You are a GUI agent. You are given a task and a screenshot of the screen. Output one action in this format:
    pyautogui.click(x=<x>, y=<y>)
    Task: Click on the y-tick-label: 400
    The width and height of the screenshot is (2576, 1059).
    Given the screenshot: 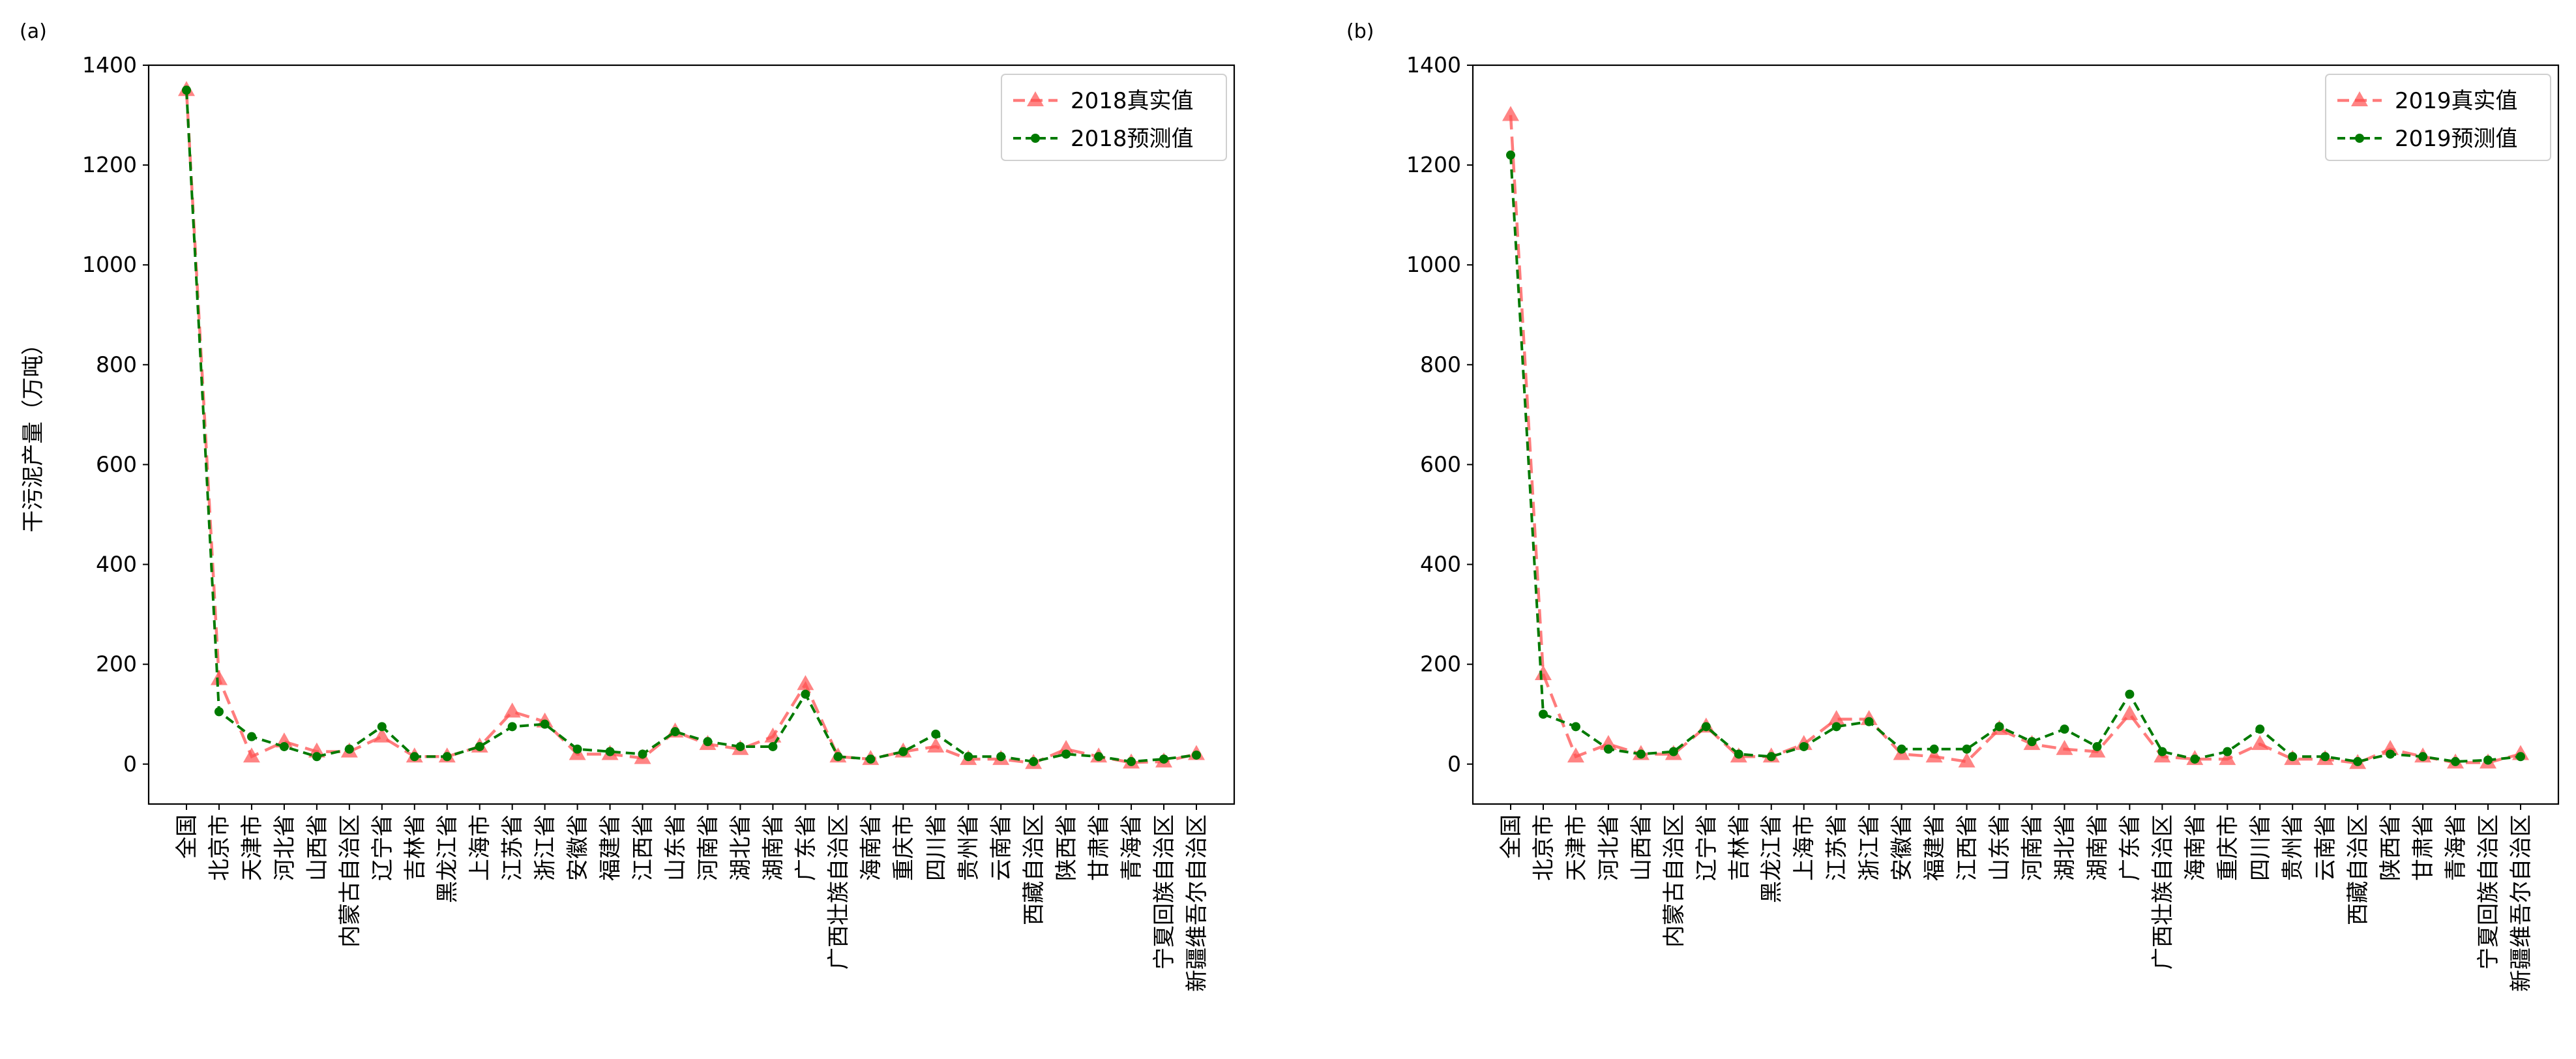 What is the action you would take?
    pyautogui.click(x=1440, y=564)
    